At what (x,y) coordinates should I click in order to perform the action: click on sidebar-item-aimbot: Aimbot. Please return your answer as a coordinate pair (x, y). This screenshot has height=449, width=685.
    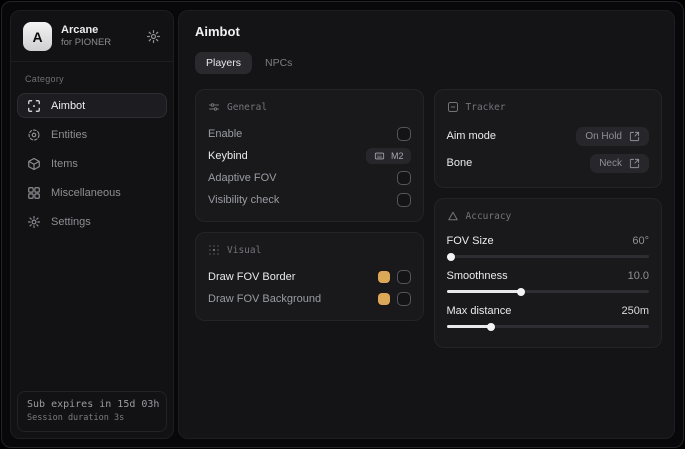
    Looking at the image, I should click on (92, 105).